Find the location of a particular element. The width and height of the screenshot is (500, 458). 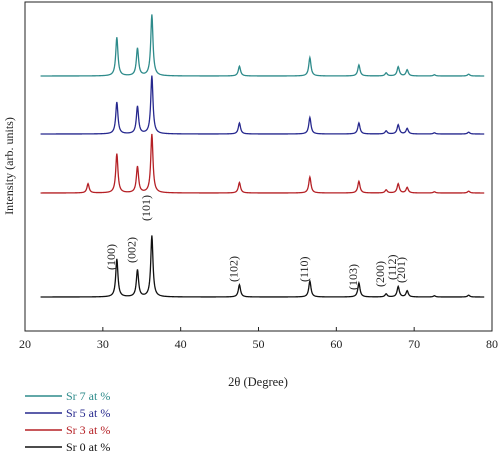

x-axis-tick-labels: 20 30 40 50 60 70 80 is located at coordinates (258, 344).